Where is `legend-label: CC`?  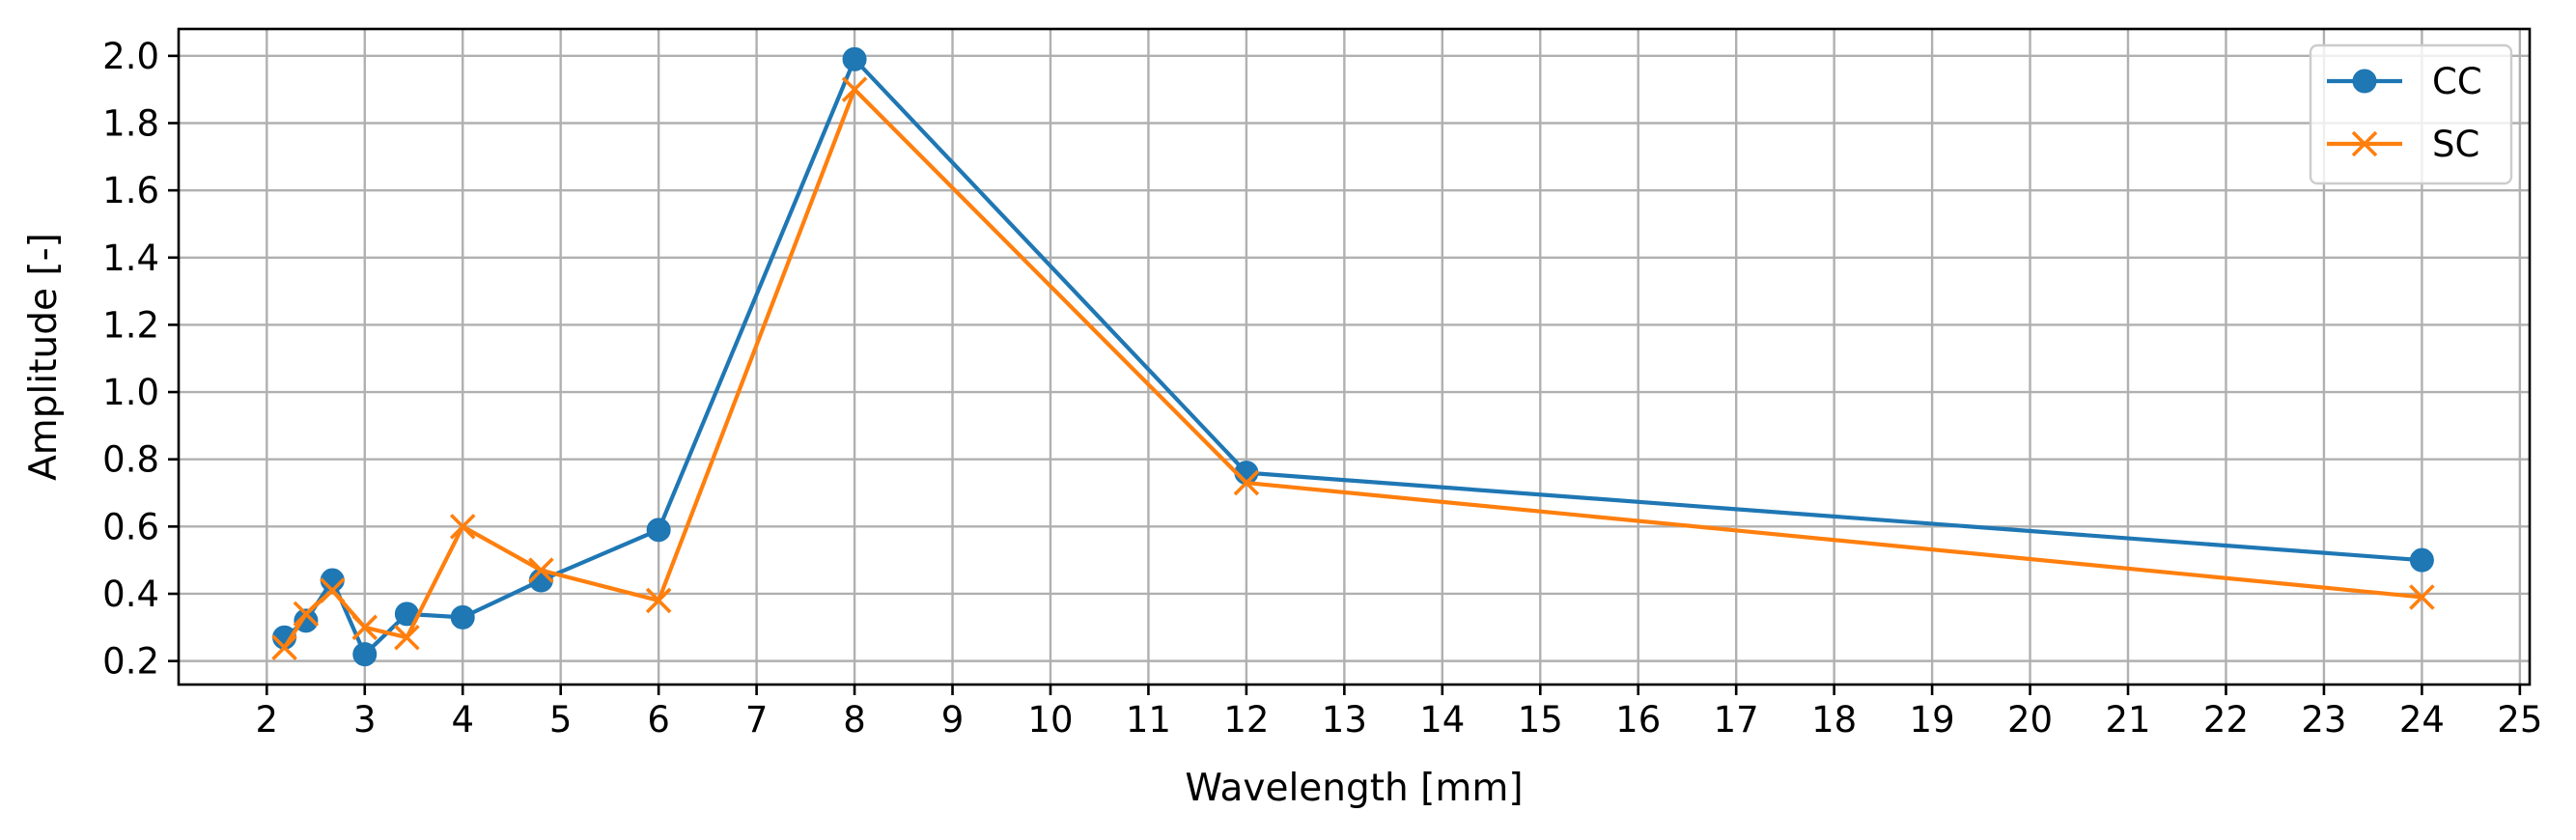
legend-label: CC is located at coordinates (2457, 82).